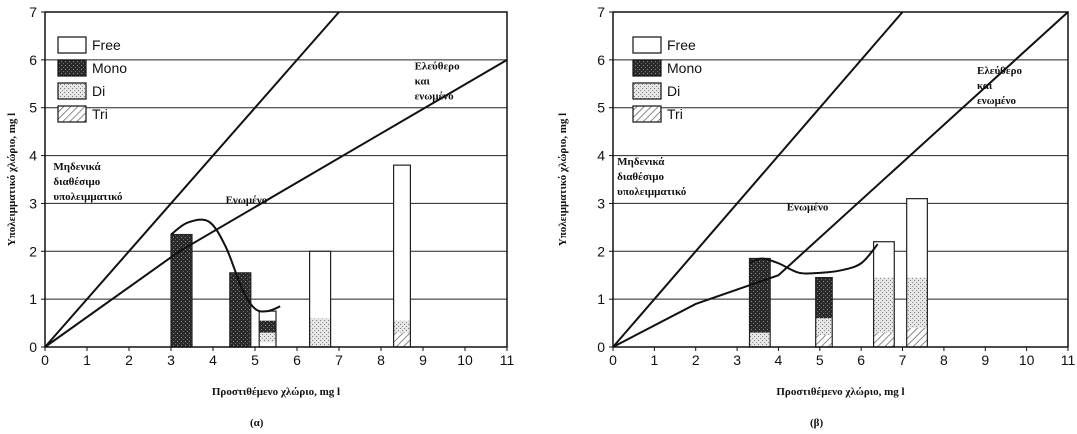  Describe the element at coordinates (171, 360) in the screenshot. I see `x-tick-label: 3` at that location.